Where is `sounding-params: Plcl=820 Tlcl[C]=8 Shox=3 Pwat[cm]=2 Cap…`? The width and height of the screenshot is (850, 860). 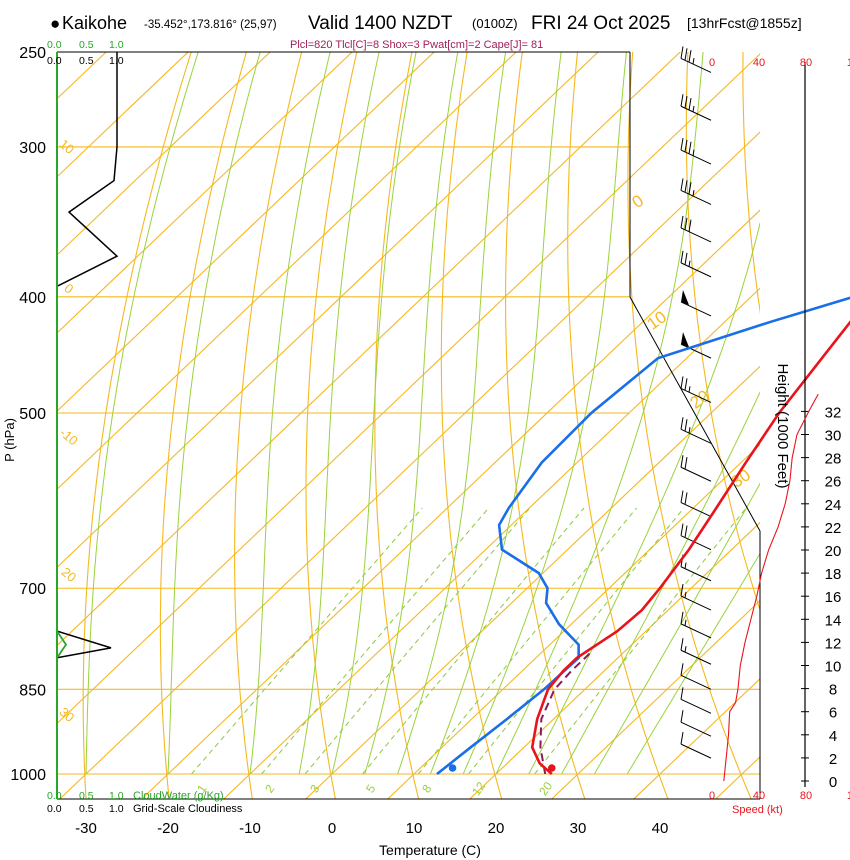
sounding-params: Plcl=820 Tlcl[C]=8 Shox=3 Pwat[cm]=2 Cap… is located at coordinates (416, 45).